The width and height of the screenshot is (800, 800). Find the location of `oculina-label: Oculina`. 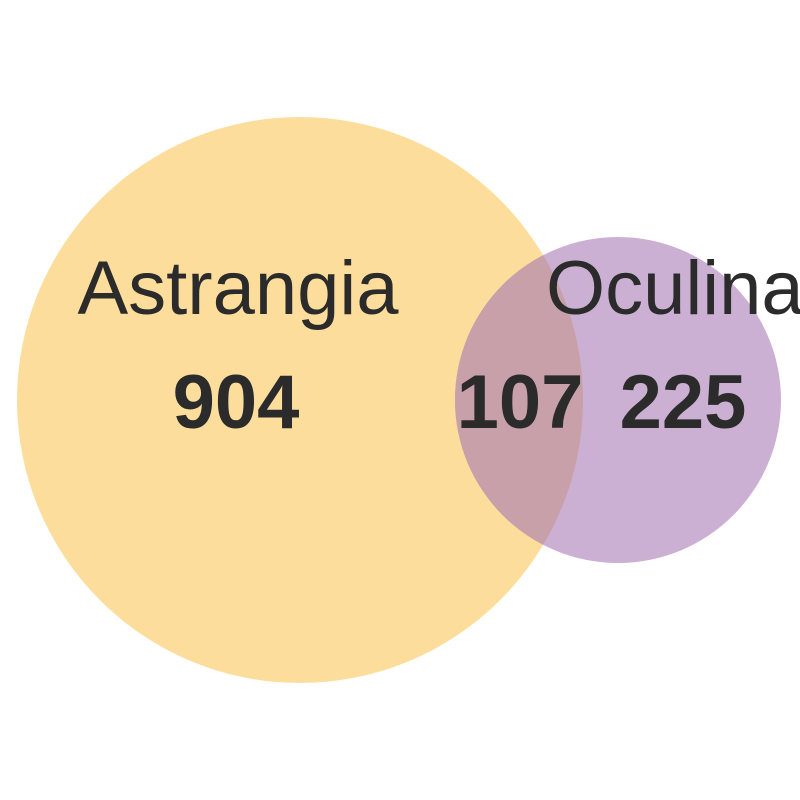

oculina-label: Oculina is located at coordinates (673, 288).